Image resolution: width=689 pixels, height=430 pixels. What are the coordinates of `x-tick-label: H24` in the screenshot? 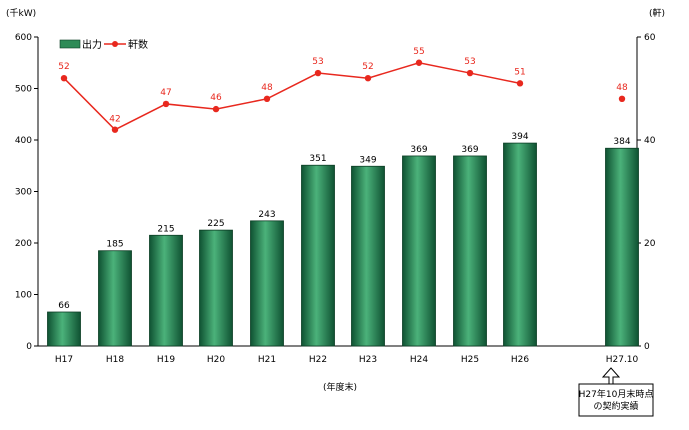 It's located at (419, 360).